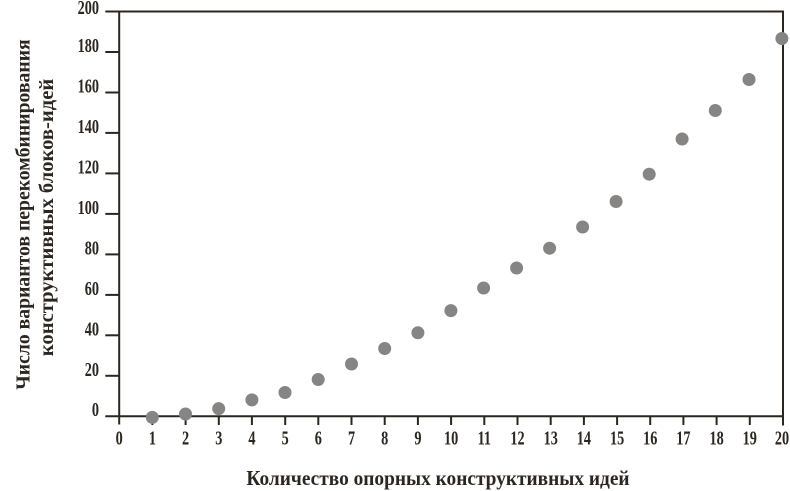 The height and width of the screenshot is (491, 790). Describe the element at coordinates (88, 208) in the screenshot. I see `svg-text: 100` at that location.